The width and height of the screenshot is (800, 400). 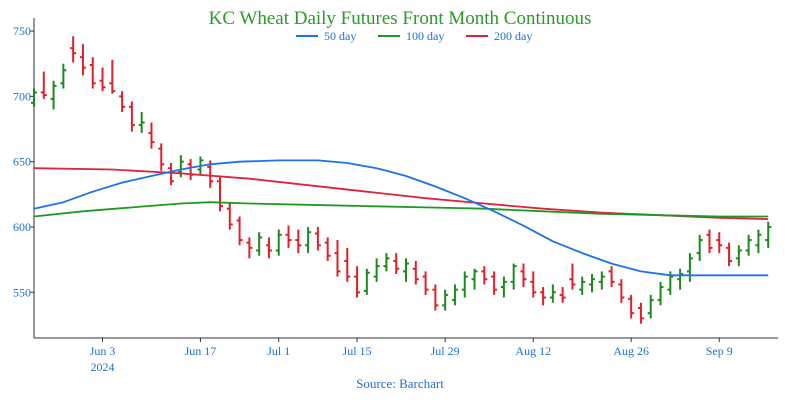 I want to click on legend: 50 day 100 day 200 day, so click(x=414, y=36).